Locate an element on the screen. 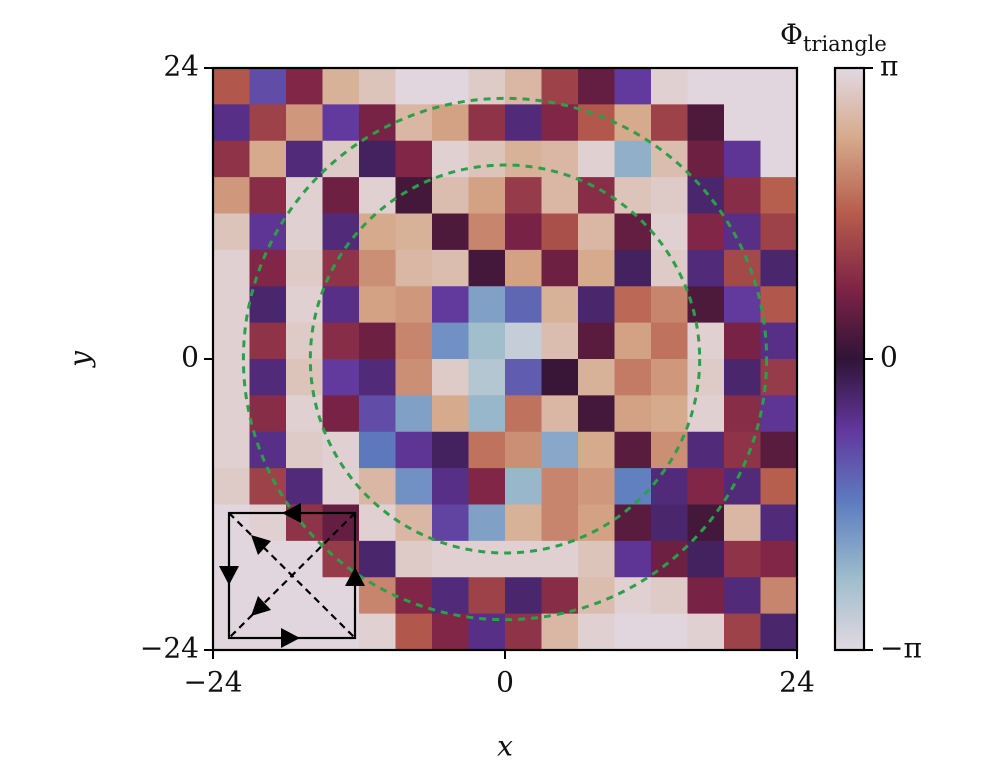 Image resolution: width=996 pixels, height=776 pixels. y-tick-label: 0 is located at coordinates (190, 357).